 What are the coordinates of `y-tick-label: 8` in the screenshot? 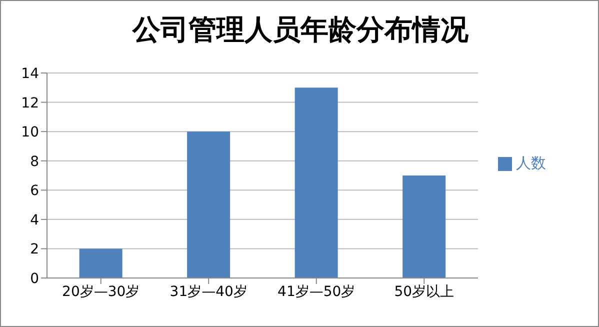 It's located at (34, 162).